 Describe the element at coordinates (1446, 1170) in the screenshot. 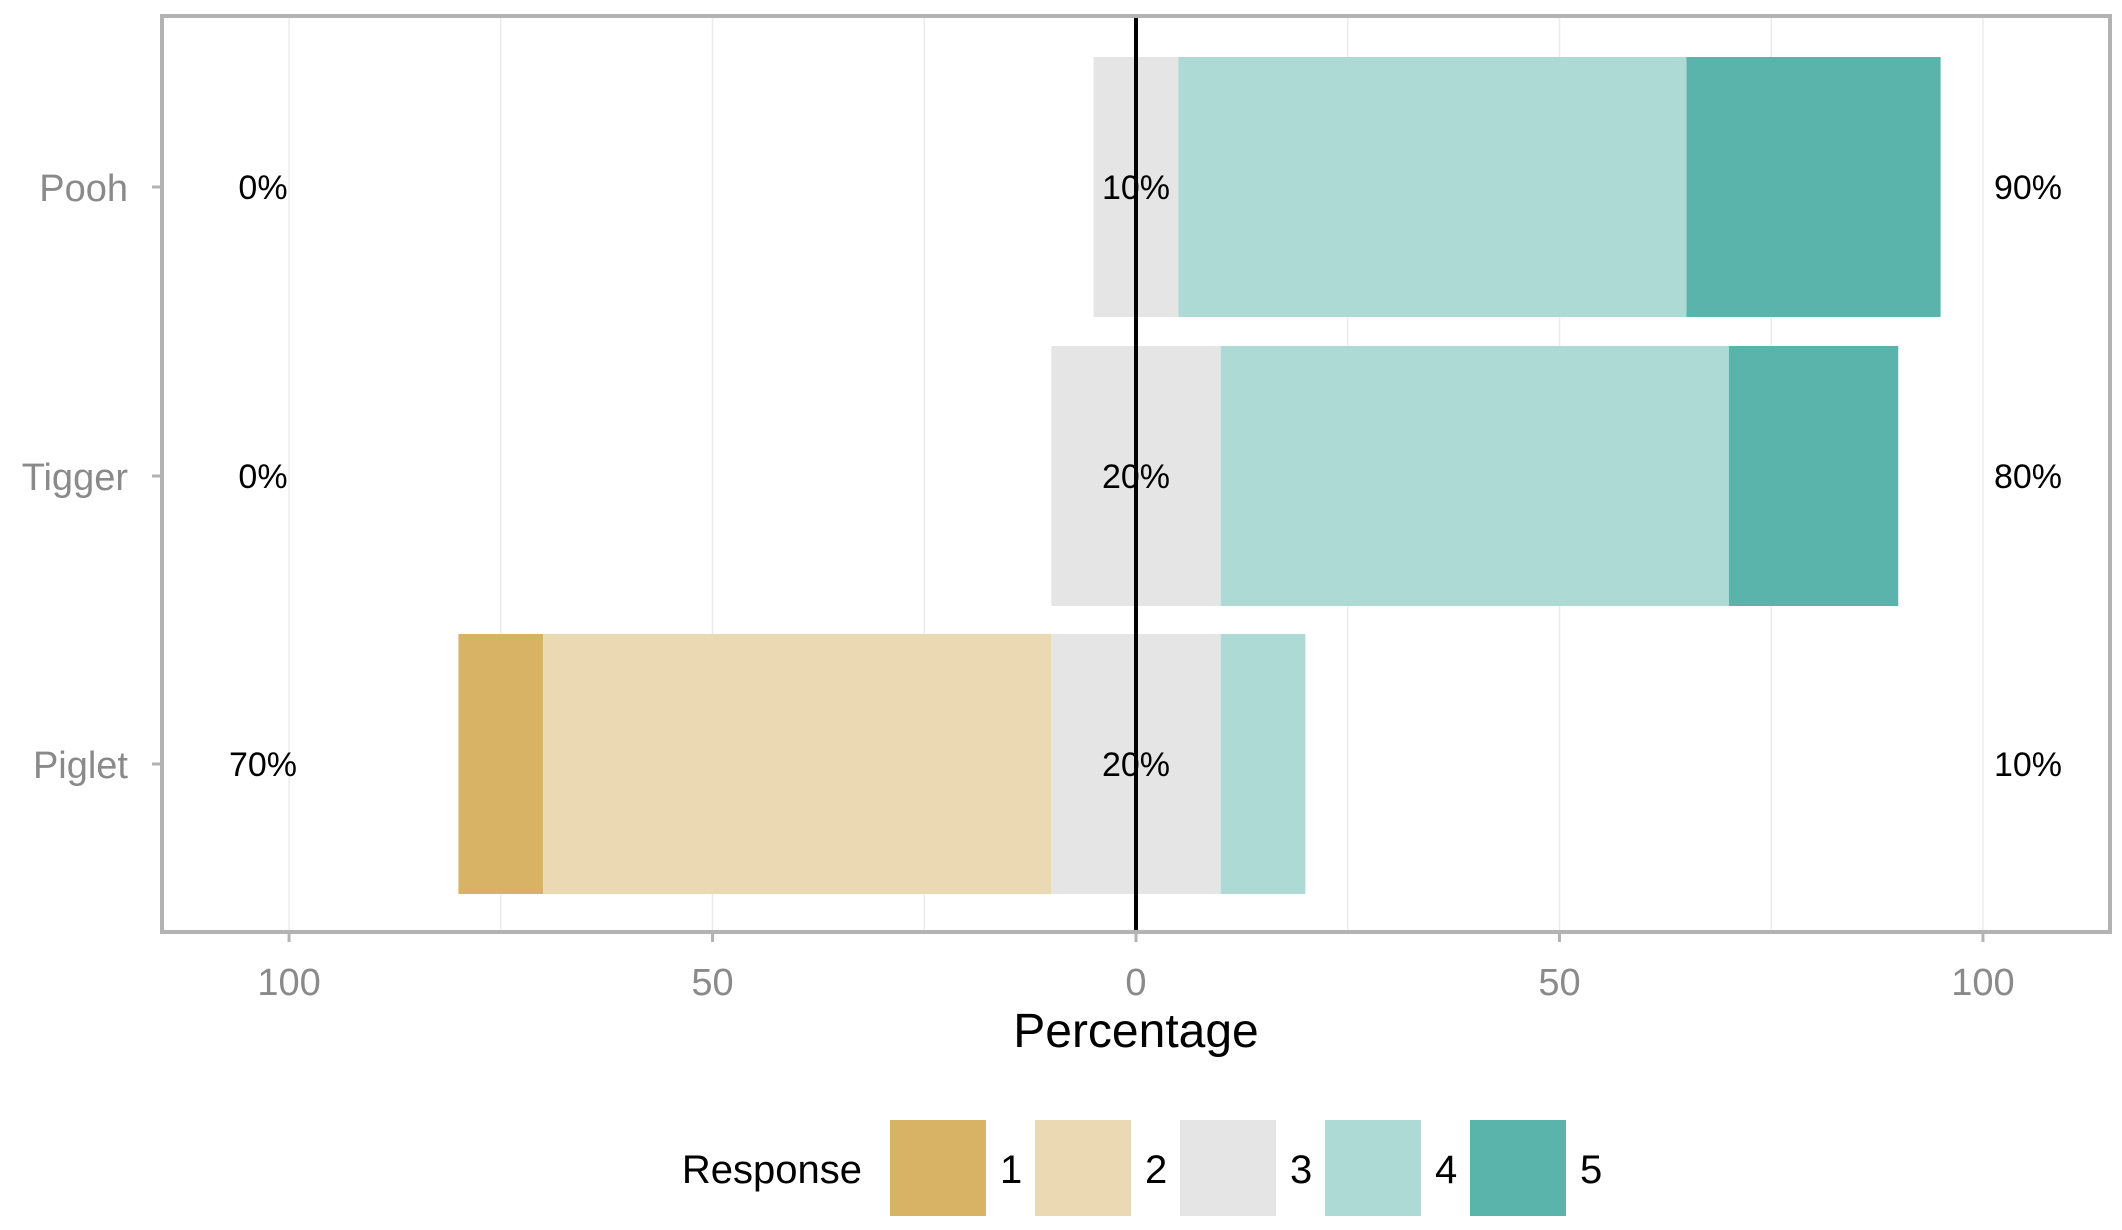

I see `legend-label: 4` at that location.